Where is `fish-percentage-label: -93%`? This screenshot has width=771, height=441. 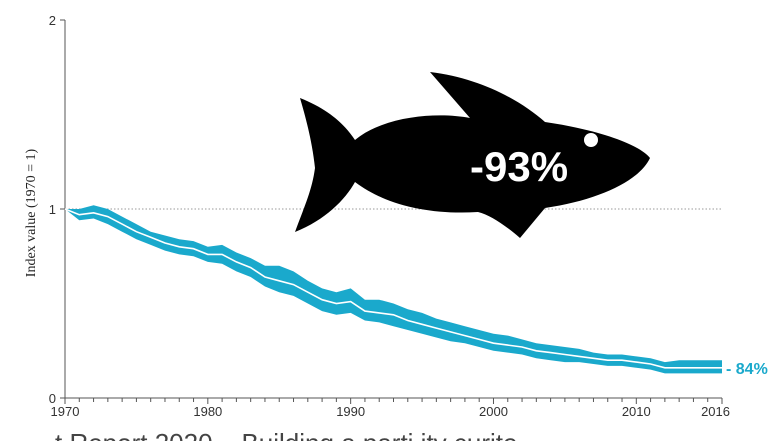
fish-percentage-label: -93% is located at coordinates (519, 166).